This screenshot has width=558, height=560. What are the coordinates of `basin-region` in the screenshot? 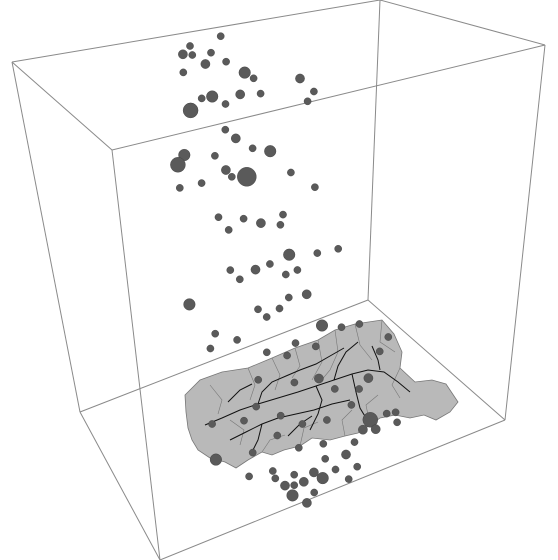 It's located at (321, 394).